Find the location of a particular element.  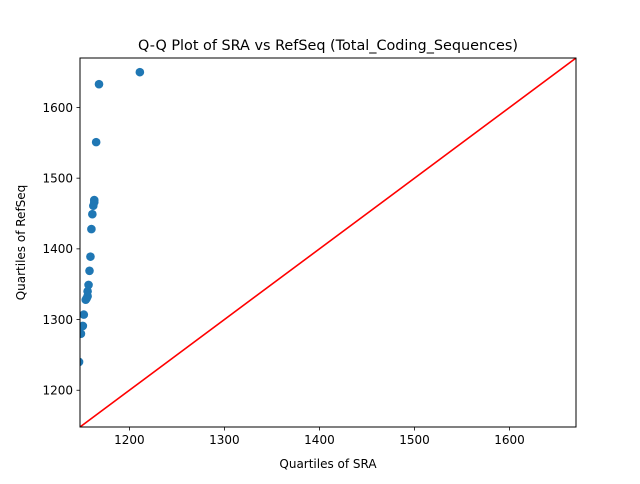

x-axis-label: Quartiles of SRA is located at coordinates (328, 464).